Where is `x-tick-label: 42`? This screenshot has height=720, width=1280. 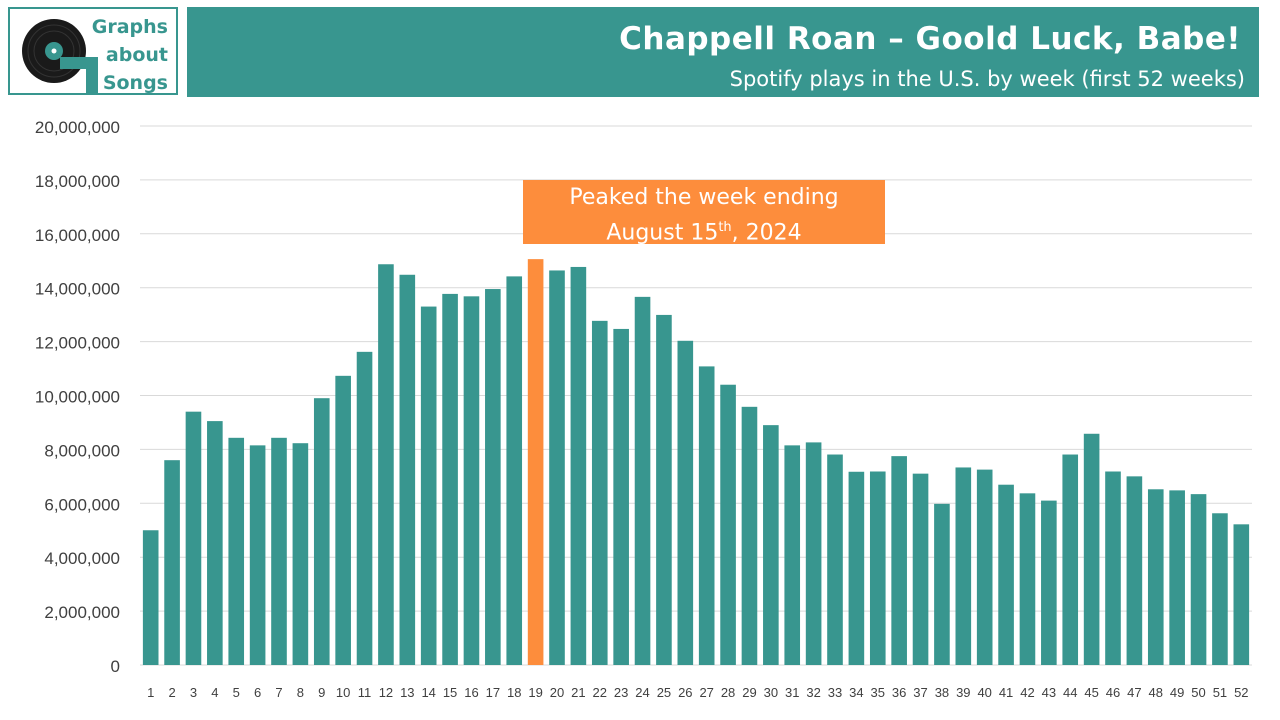 x-tick-label: 42 is located at coordinates (1027, 692).